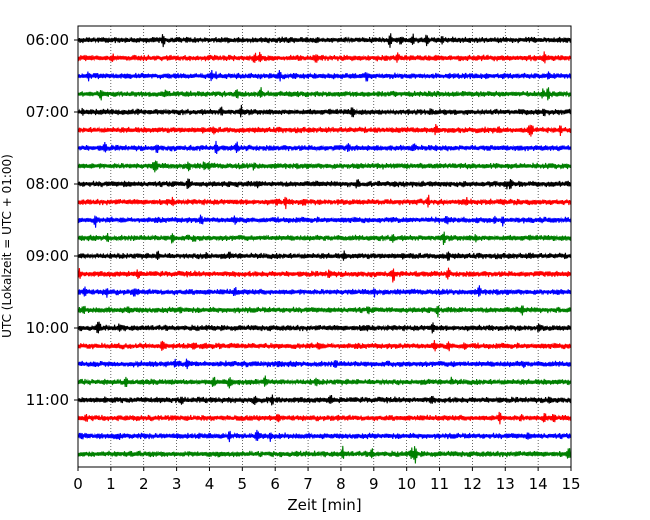 The image size is (650, 520). What do you see at coordinates (472, 484) in the screenshot?
I see `x-tick-label: 12` at bounding box center [472, 484].